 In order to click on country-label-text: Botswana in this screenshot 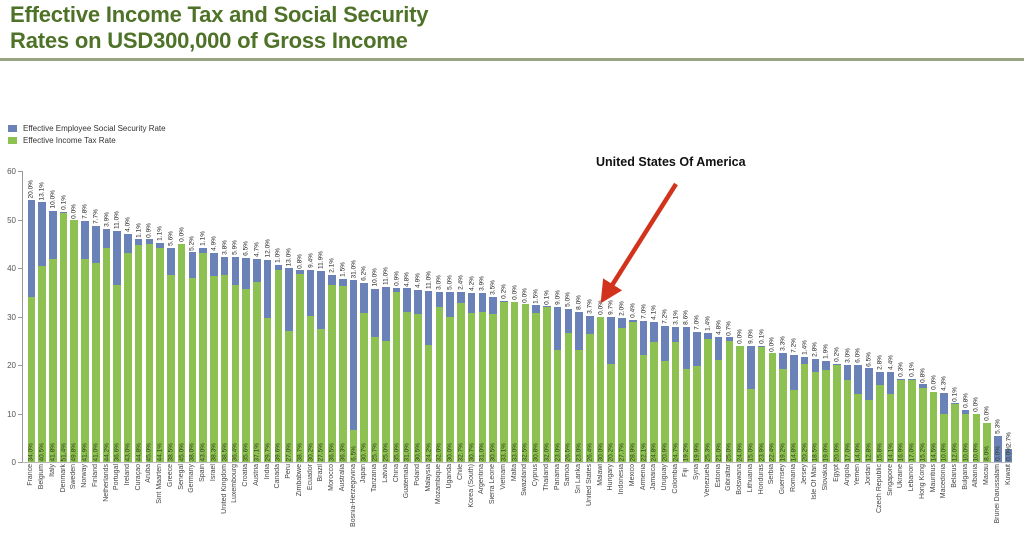, I will do `click(740, 479)`.